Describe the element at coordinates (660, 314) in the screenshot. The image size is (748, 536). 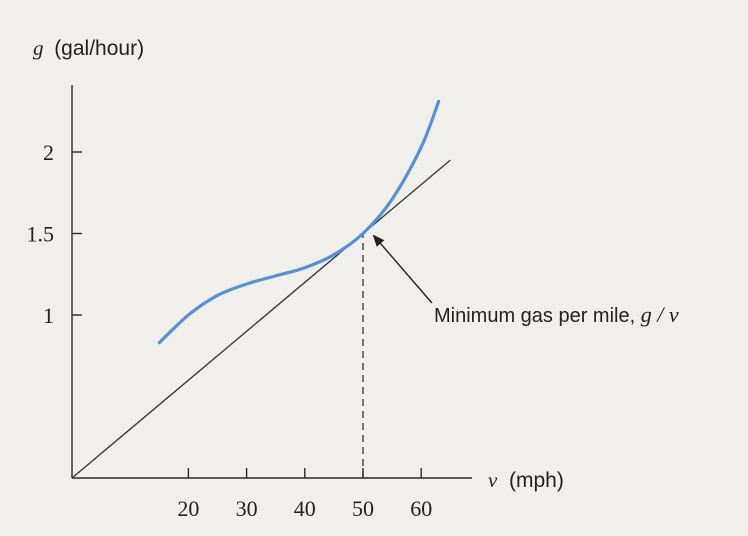
I see `annotation-math: g / v` at that location.